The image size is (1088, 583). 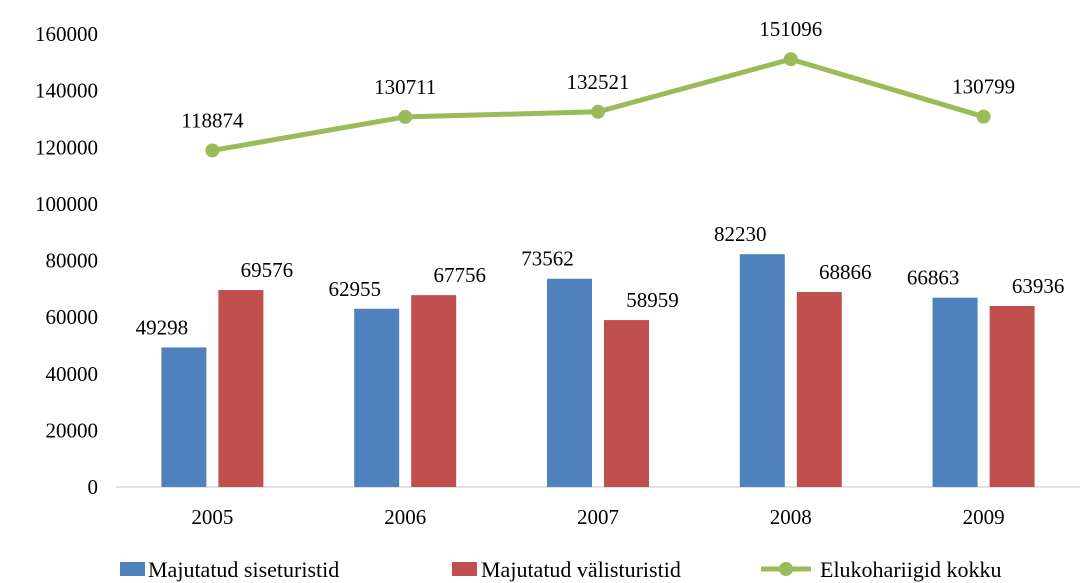 I want to click on y-tick-label: 120000, so click(x=66, y=147).